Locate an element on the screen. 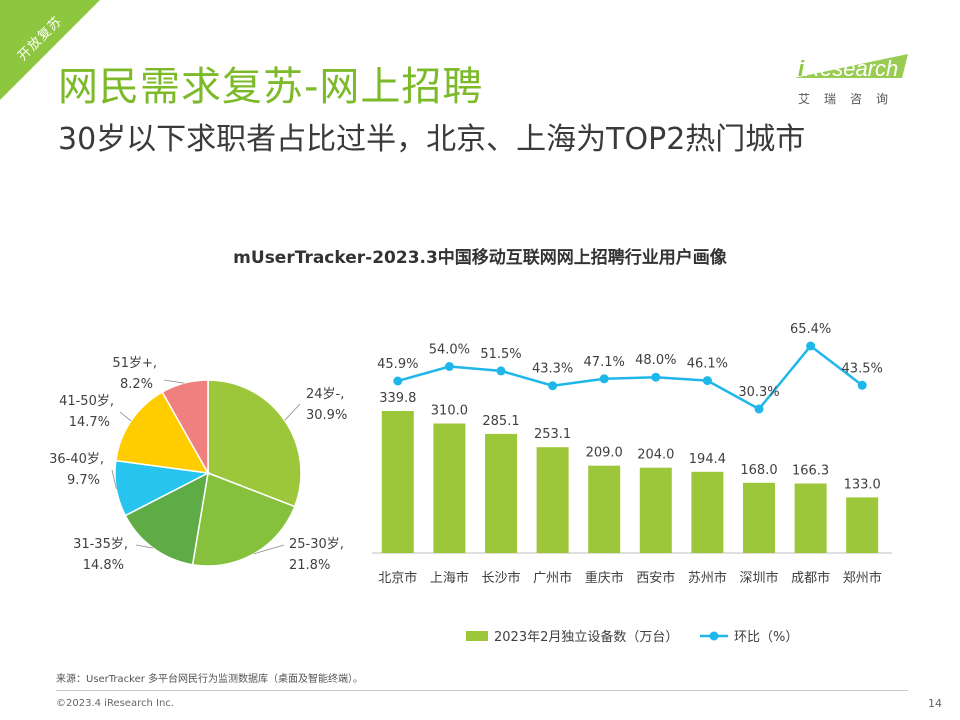  line-value-label: 43.3% is located at coordinates (552, 369).